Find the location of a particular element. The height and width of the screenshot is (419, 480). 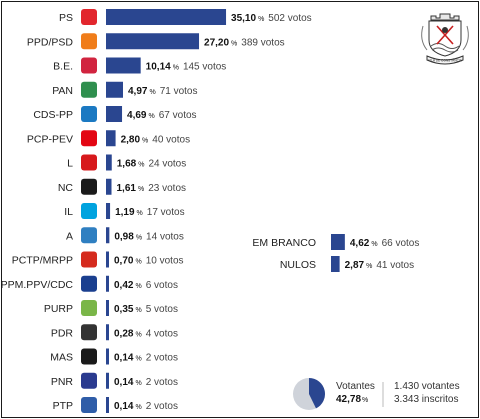

value-label-b-e: 10,14% 145 votos is located at coordinates (186, 67).